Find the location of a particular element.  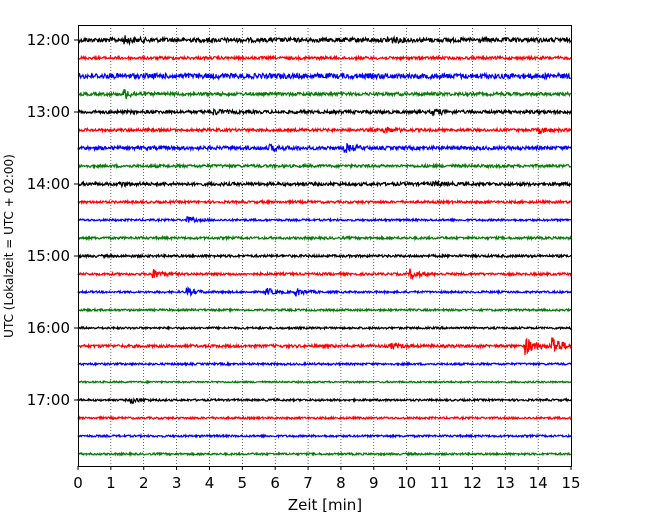

y-tick-label-16:00: 16:00 is located at coordinates (48, 328).